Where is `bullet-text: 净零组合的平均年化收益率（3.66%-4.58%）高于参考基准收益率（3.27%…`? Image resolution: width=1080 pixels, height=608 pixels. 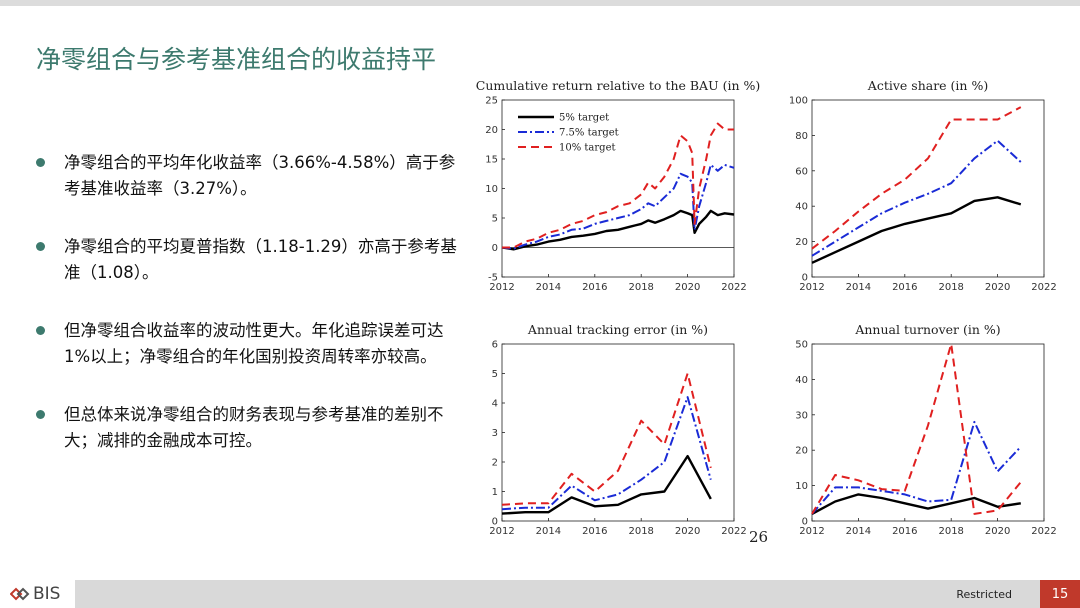 bullet-text: 净零组合的平均年化收益率（3.66%-4.58%）高于参考基准收益率（3.27%… is located at coordinates (260, 175).